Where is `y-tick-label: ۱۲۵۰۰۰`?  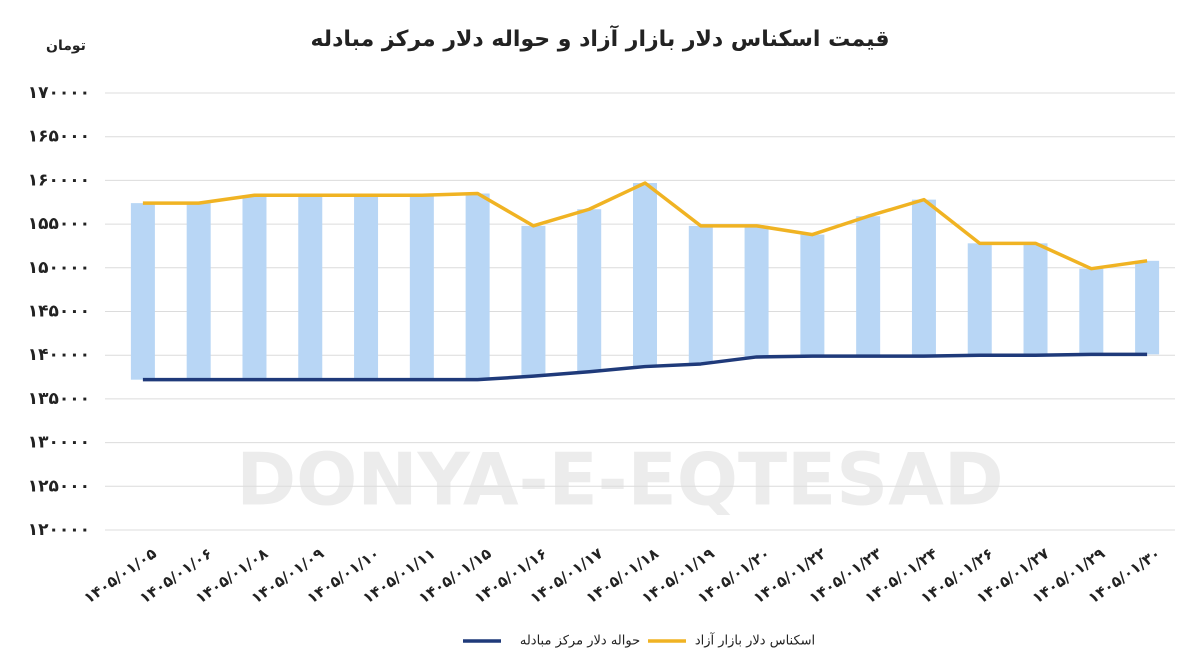 y-tick-label: ۱۲۵۰۰۰ is located at coordinates (59, 486).